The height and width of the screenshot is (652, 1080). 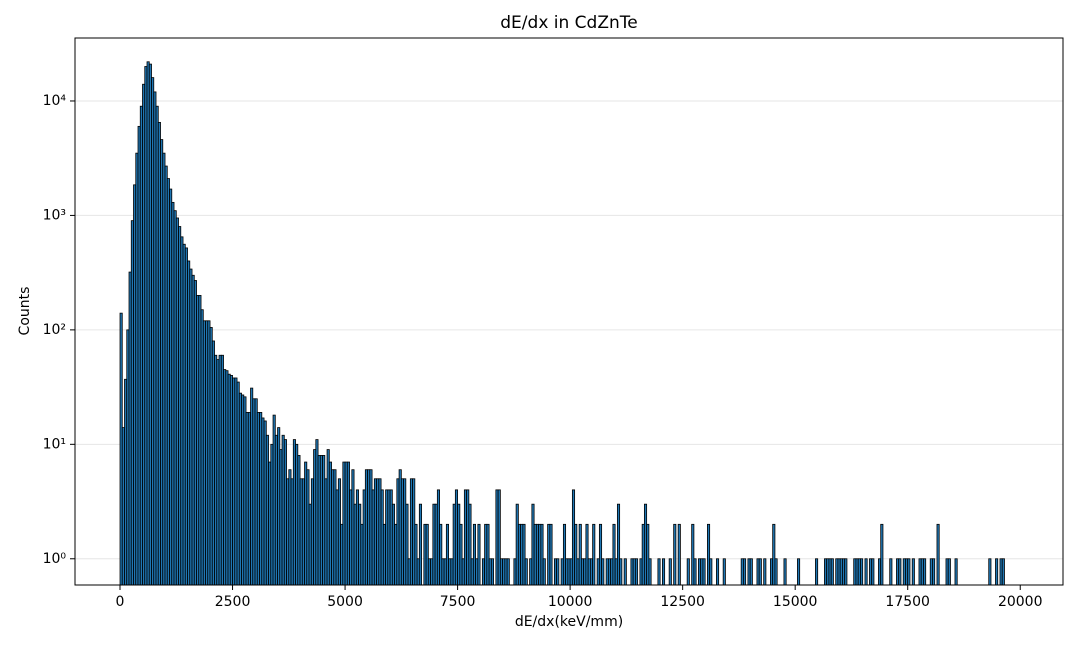 I want to click on y-tick-label: 10³, so click(x=54, y=215).